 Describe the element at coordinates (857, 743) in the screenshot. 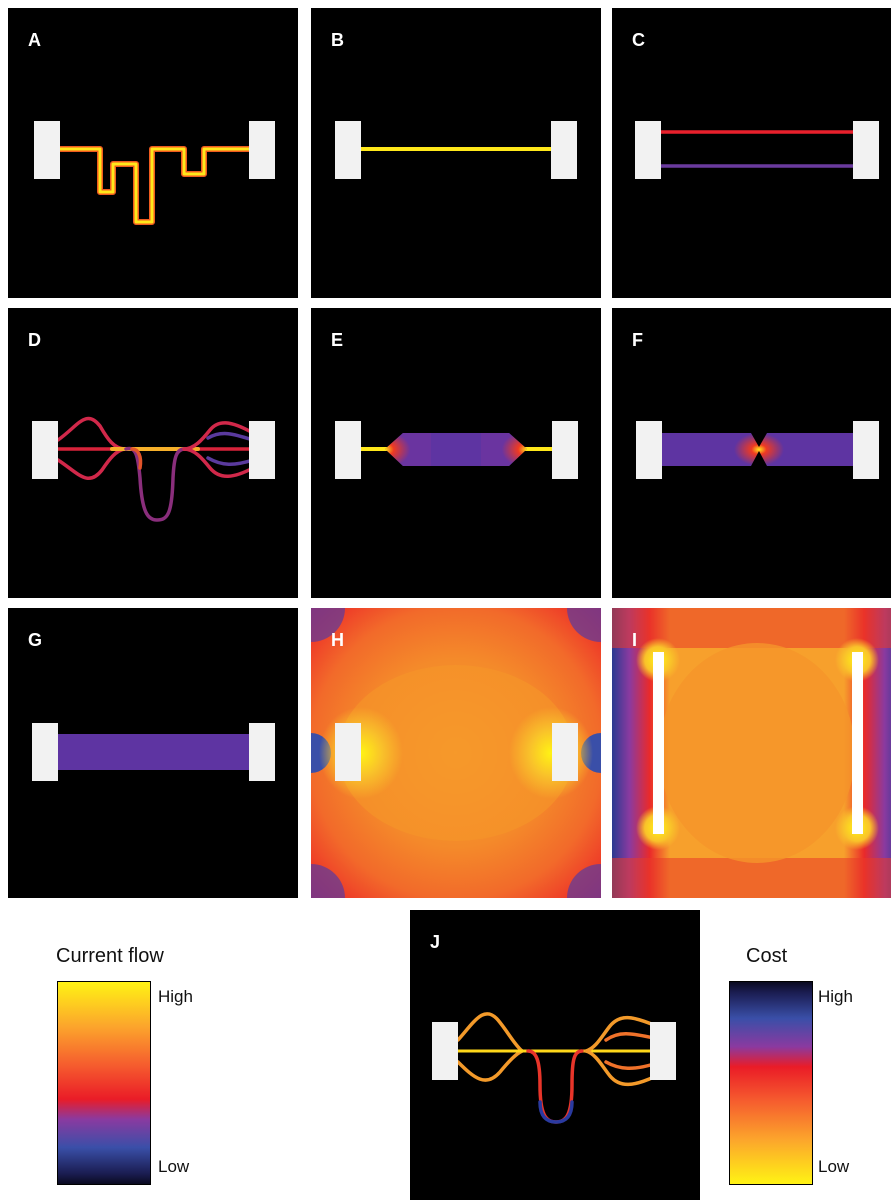

I see `panel-i-electrode-right` at that location.